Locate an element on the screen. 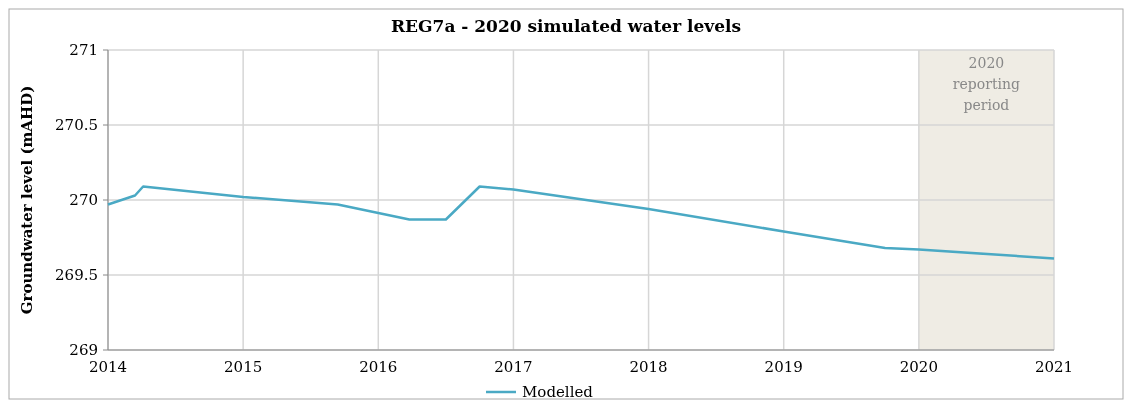 The width and height of the screenshot is (1132, 408). x-tick-label: 2016 is located at coordinates (378, 367).